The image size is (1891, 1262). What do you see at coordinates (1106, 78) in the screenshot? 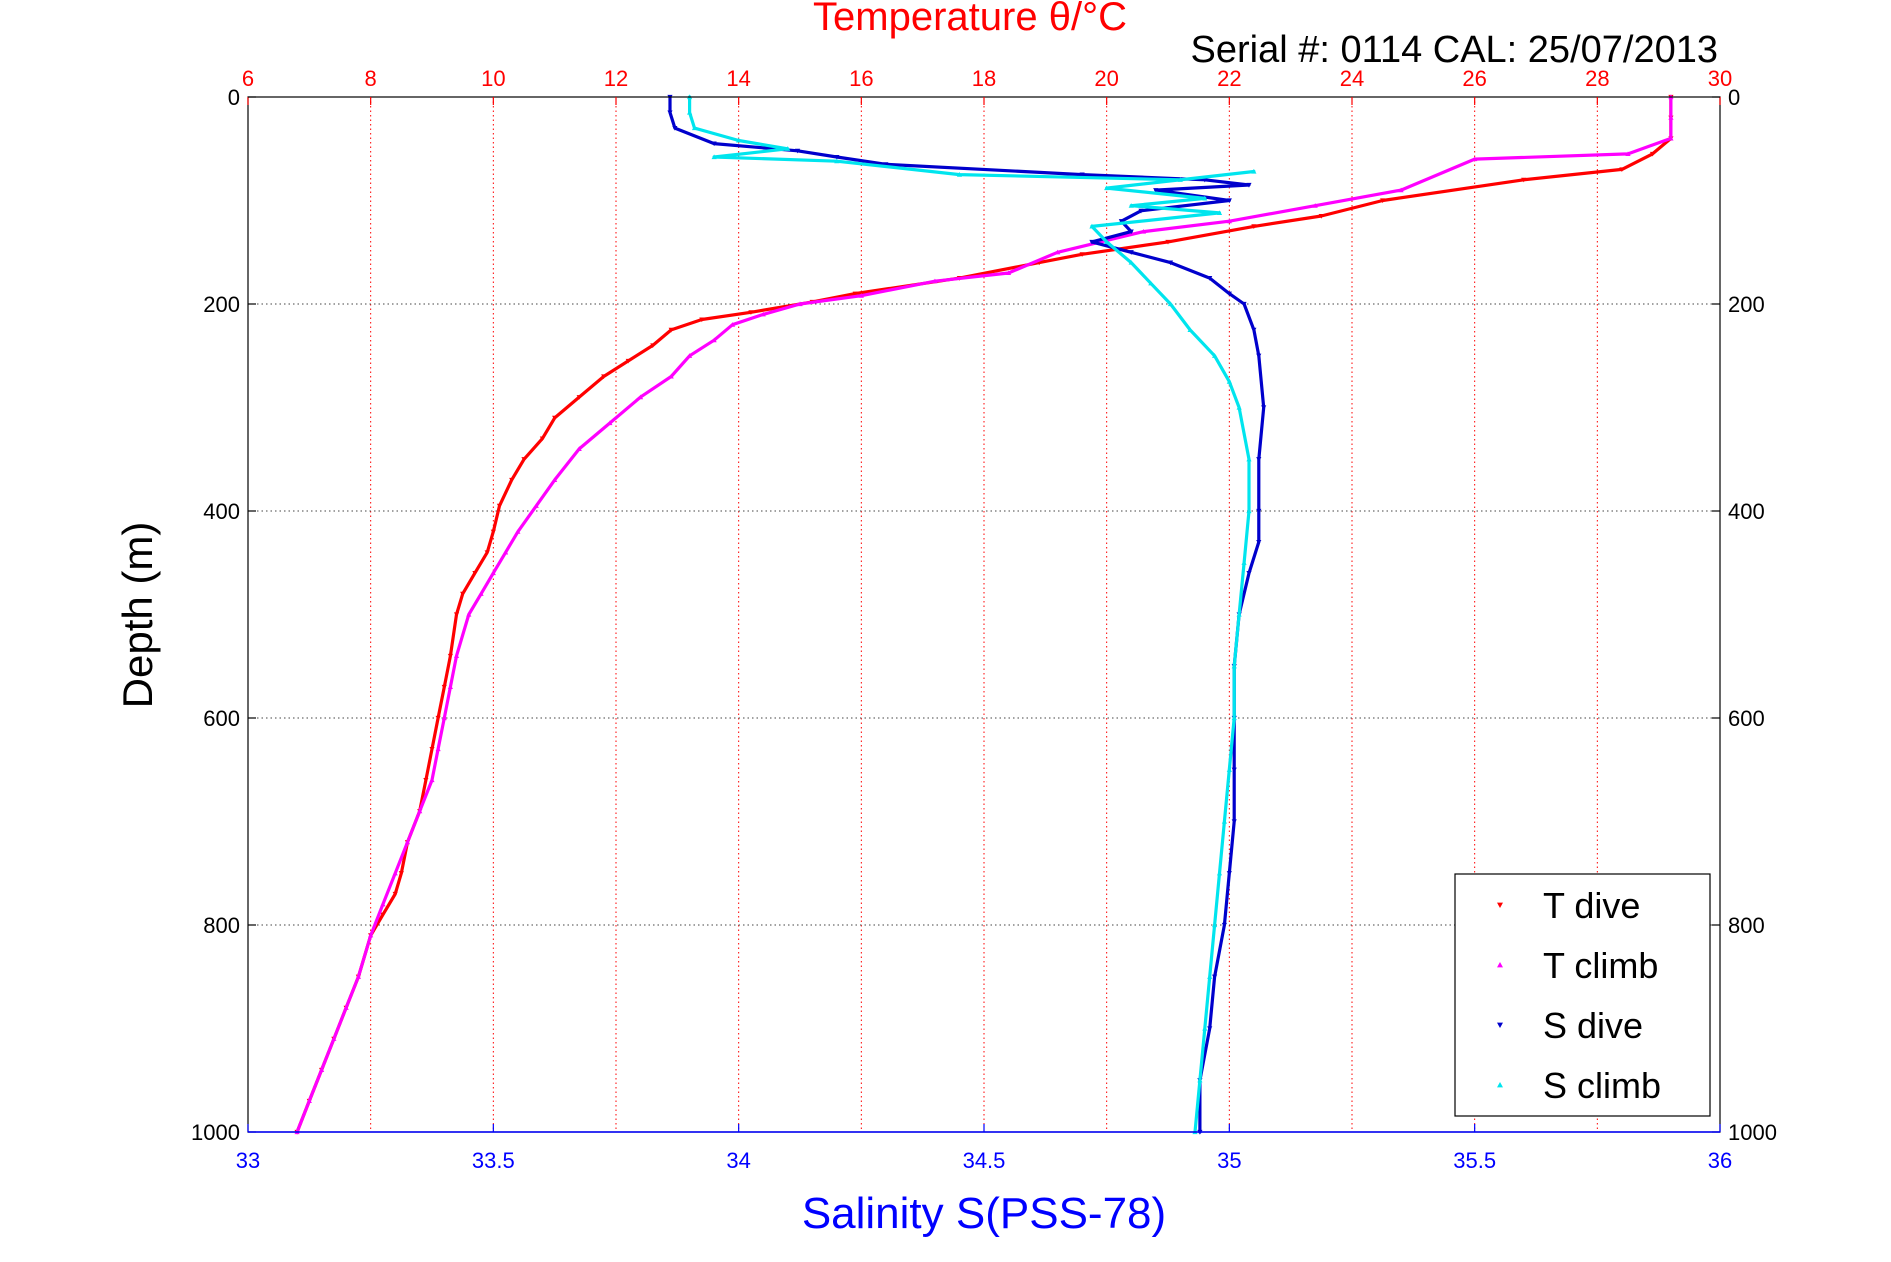
I see `temperature-tick-label: 20` at bounding box center [1106, 78].